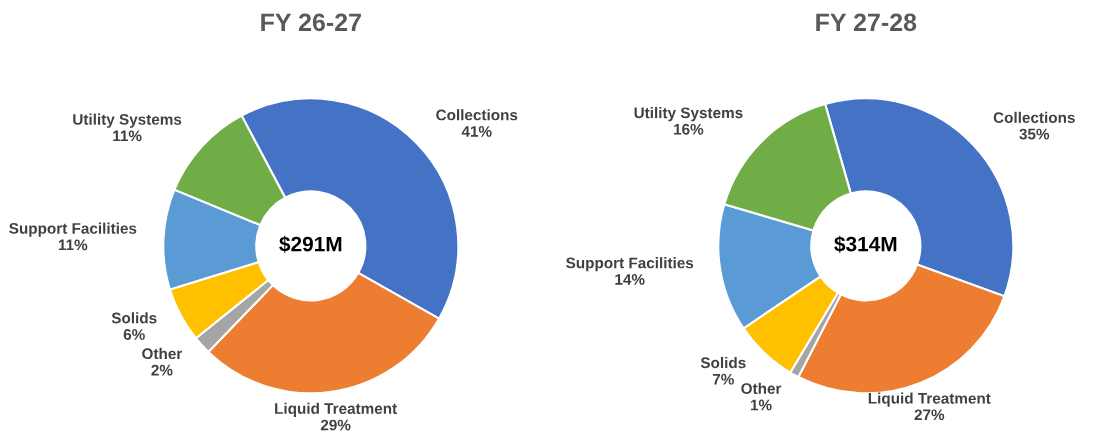 This screenshot has width=1110, height=439. I want to click on data-label: 35%, so click(1034, 134).